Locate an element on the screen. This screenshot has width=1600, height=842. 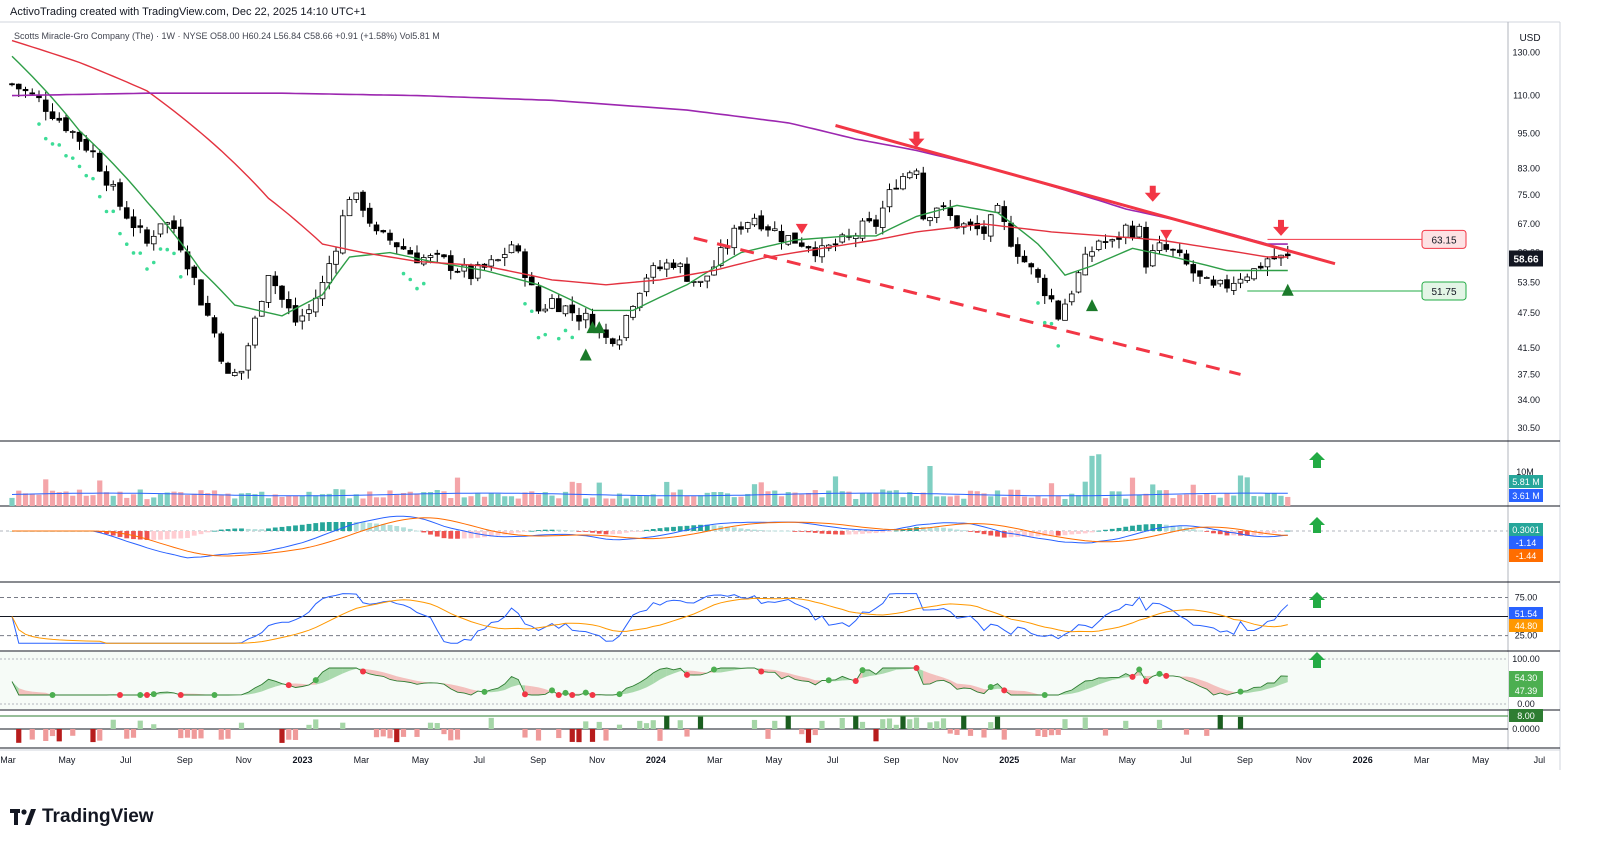
time-tick: Sep is located at coordinates (538, 760).